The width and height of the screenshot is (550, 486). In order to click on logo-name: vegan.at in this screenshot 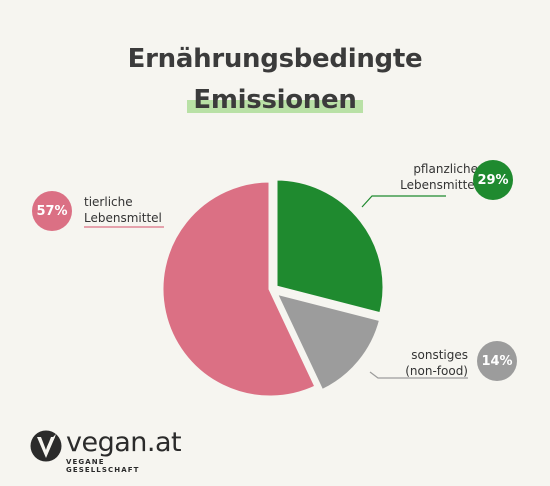, I will do `click(124, 442)`.